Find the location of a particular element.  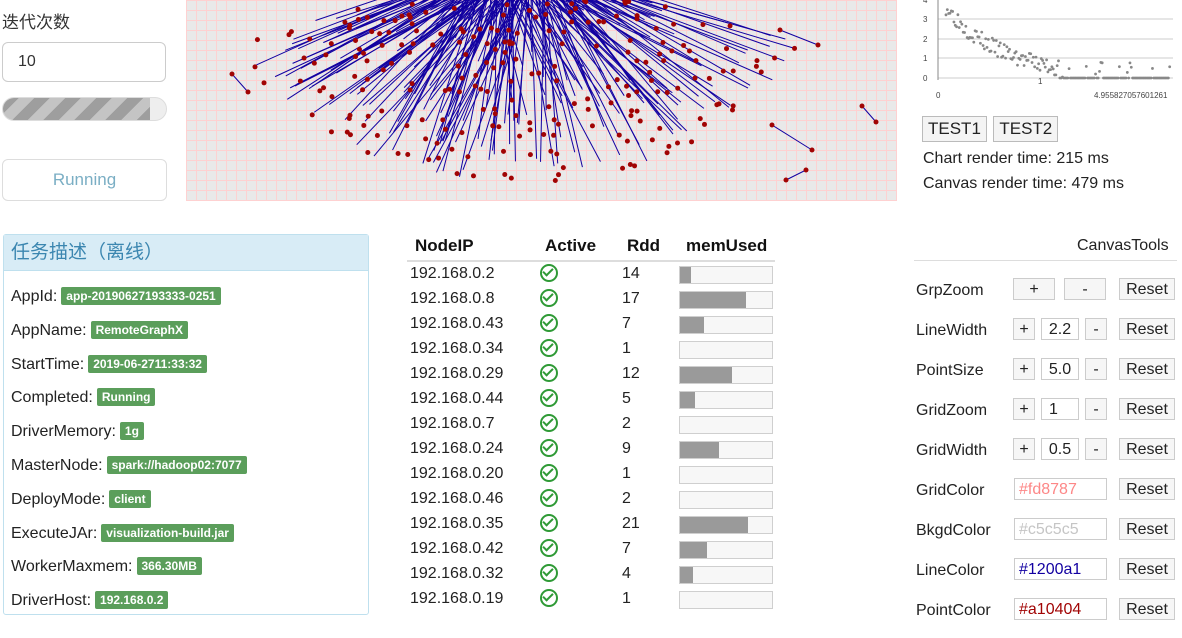

rdd-count: 17 is located at coordinates (631, 298).